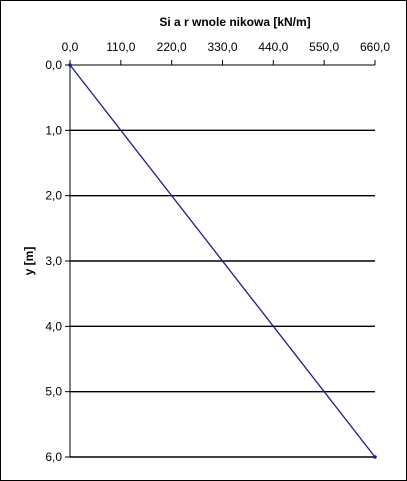  What do you see at coordinates (273, 47) in the screenshot?
I see `x-tick-label: 440,0` at bounding box center [273, 47].